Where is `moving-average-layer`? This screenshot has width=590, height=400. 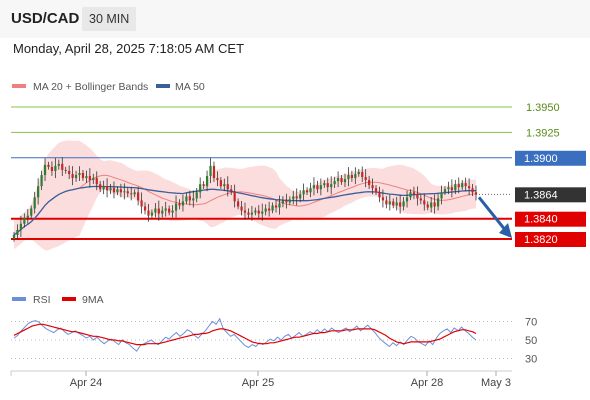
moving-average-layer is located at coordinates (245, 205).